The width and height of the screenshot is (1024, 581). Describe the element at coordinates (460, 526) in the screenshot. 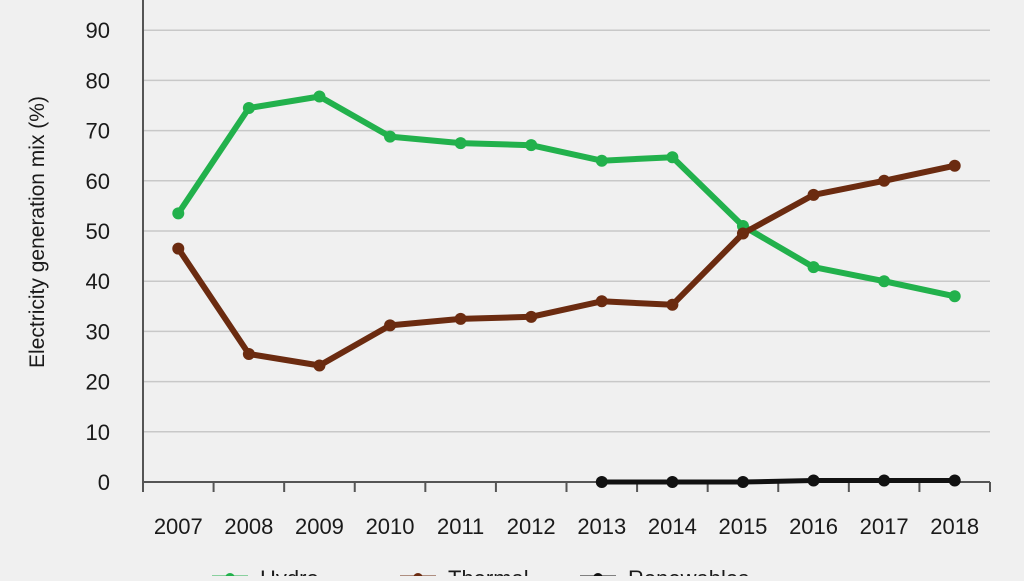

I see `x-tick-label: 2011` at that location.